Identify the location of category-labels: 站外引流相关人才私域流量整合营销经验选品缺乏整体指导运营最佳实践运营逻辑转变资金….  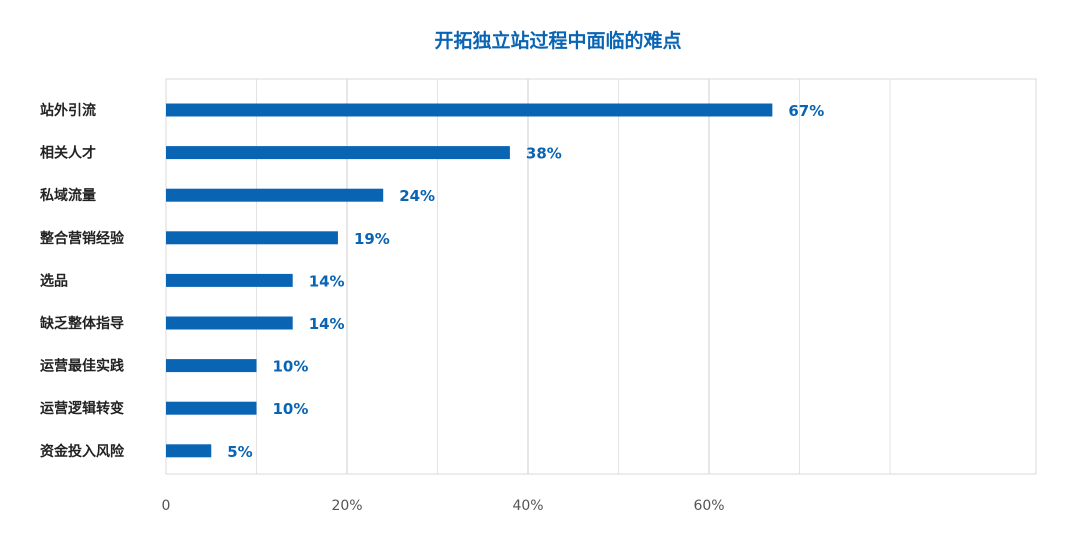
(82, 281).